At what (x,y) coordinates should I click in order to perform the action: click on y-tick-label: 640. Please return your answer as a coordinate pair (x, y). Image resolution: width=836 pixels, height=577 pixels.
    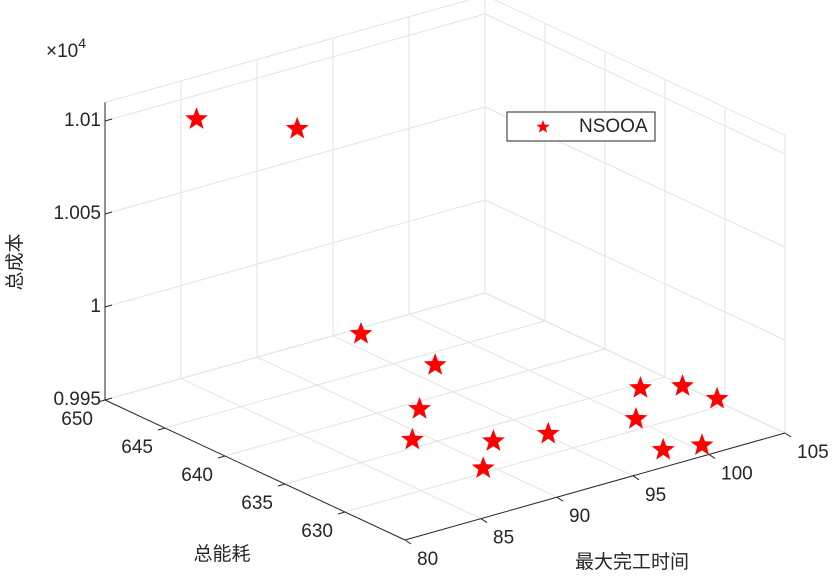
    Looking at the image, I should click on (197, 475).